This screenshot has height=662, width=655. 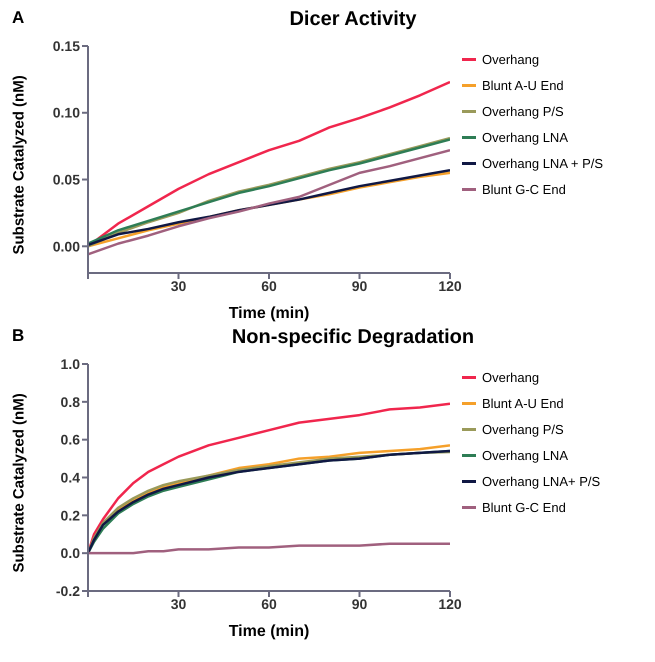 What do you see at coordinates (66, 46) in the screenshot?
I see `y-tick-label: 0.15` at bounding box center [66, 46].